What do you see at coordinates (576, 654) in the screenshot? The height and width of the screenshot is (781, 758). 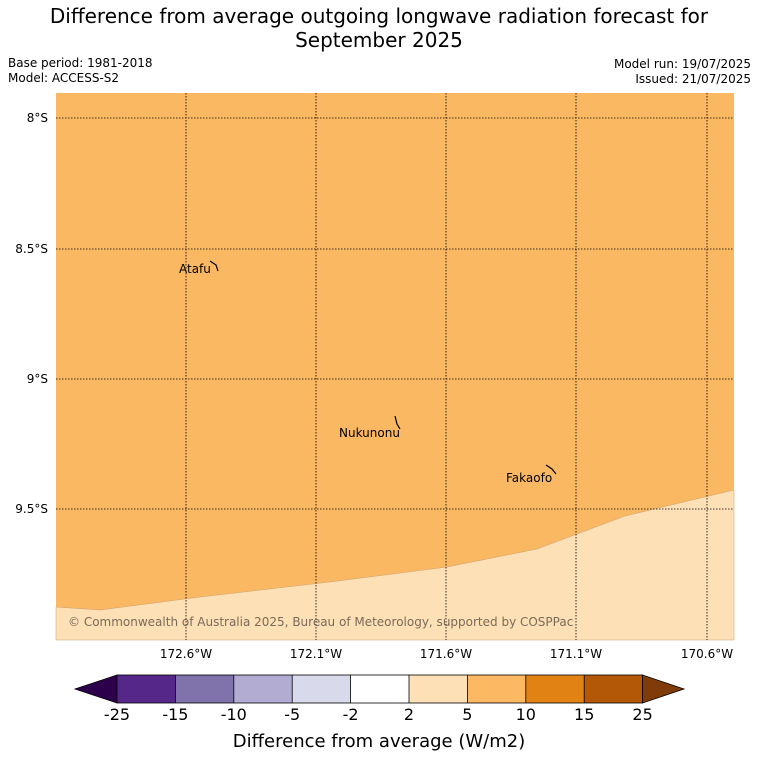 I see `lon-label-171-1w: 171.1°W` at bounding box center [576, 654].